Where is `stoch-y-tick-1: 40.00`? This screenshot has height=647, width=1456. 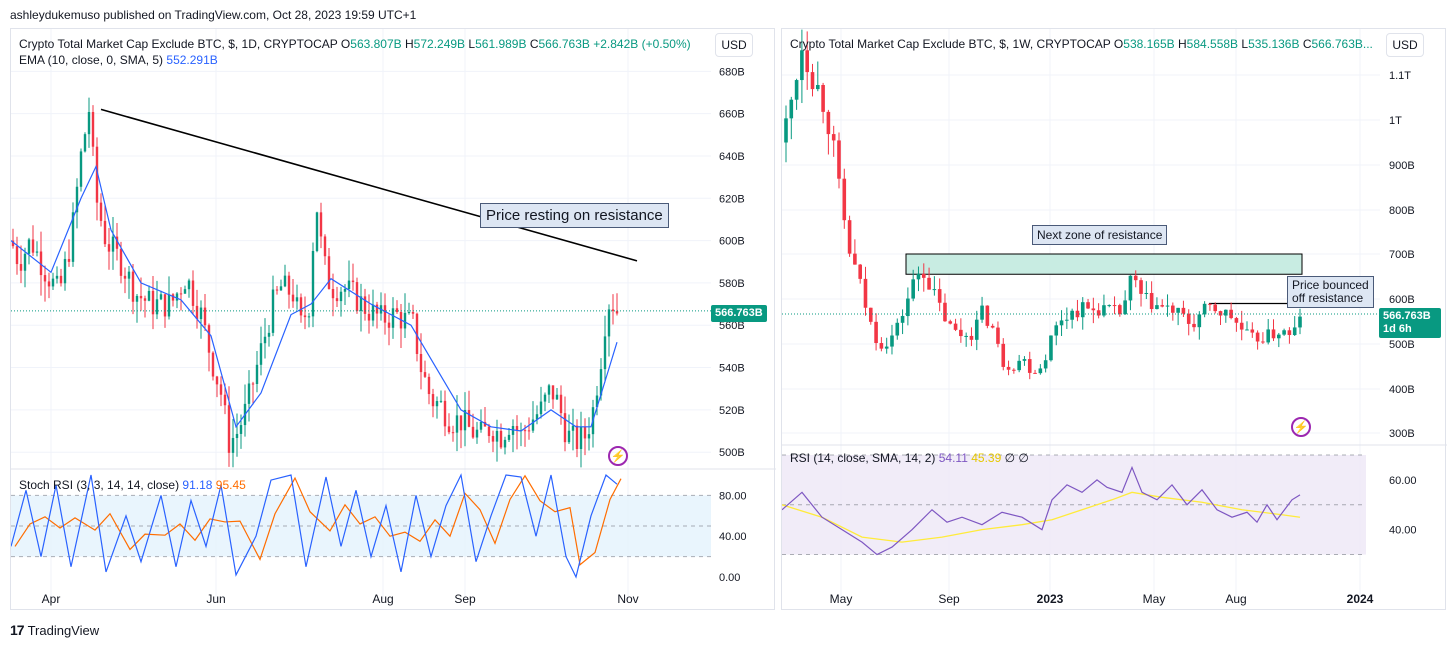 stoch-y-tick-1: 40.00 is located at coordinates (733, 537).